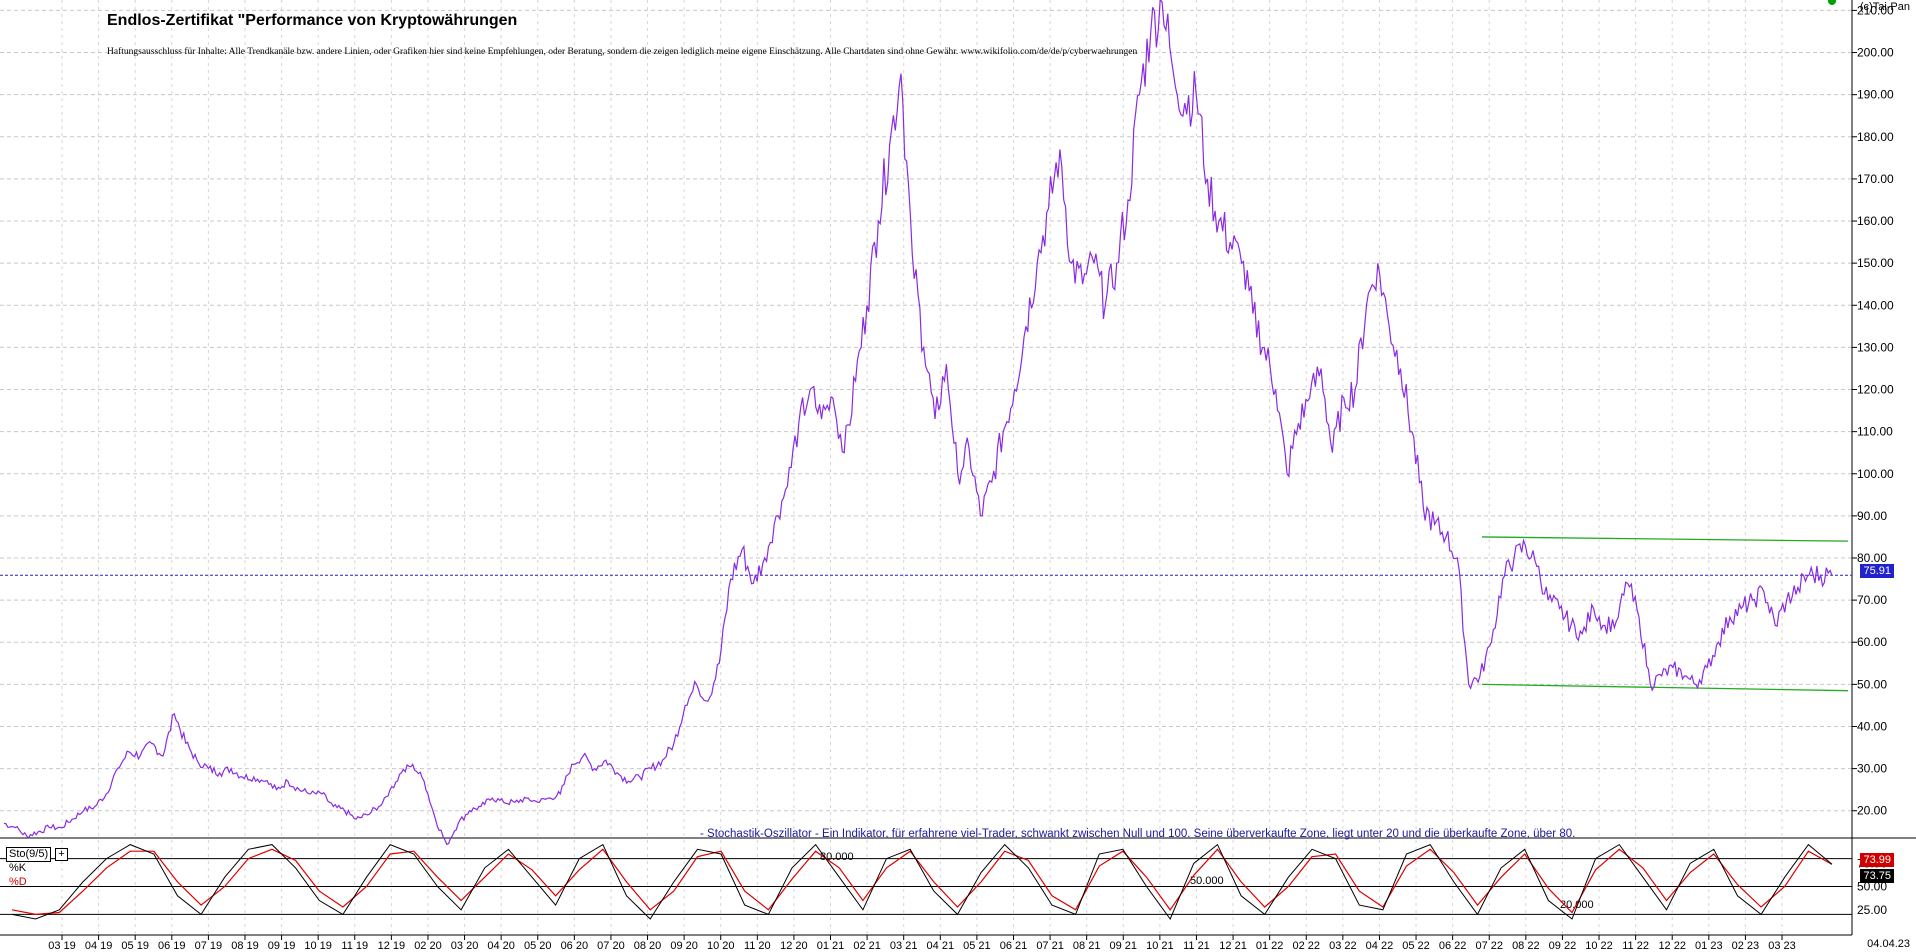 This screenshot has width=1916, height=952. Describe the element at coordinates (428, 946) in the screenshot. I see `x-tick-label: 02 20` at that location.